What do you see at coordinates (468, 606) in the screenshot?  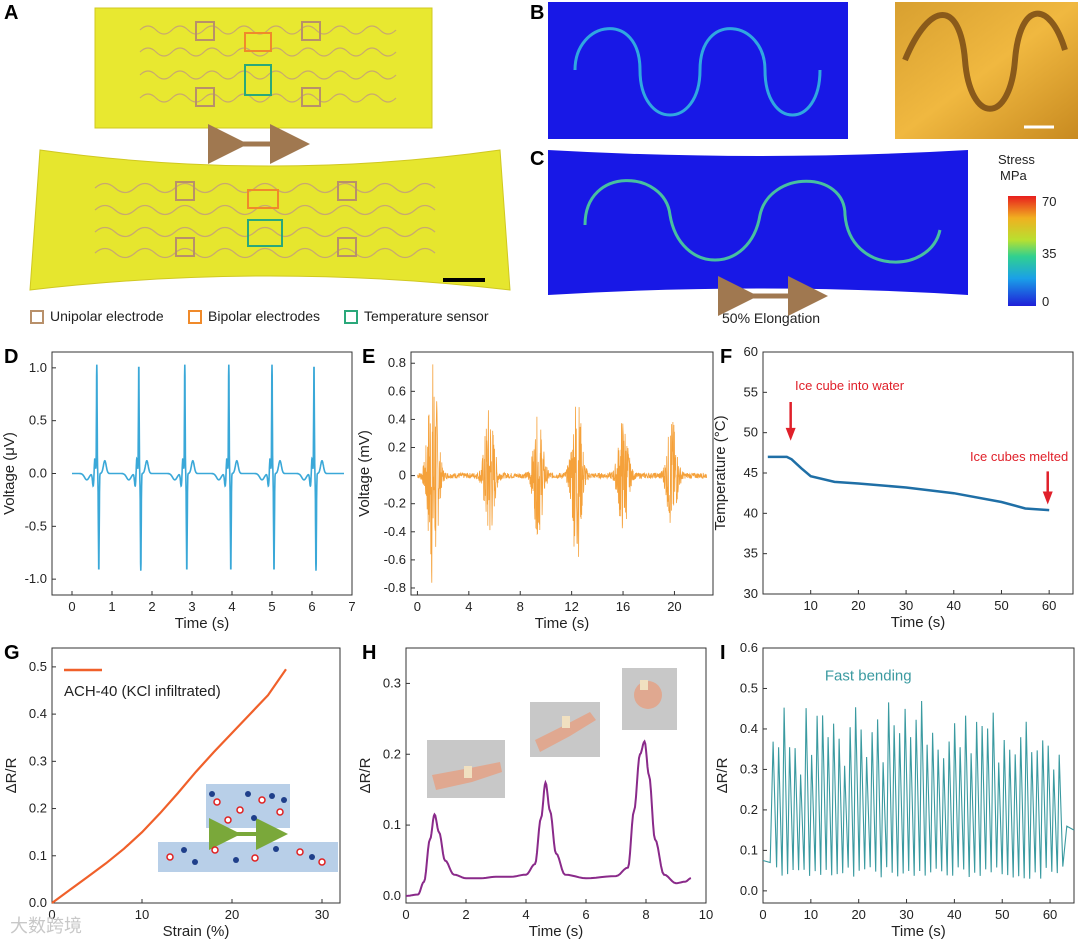 I see `x-tick-label: 4` at bounding box center [468, 606].